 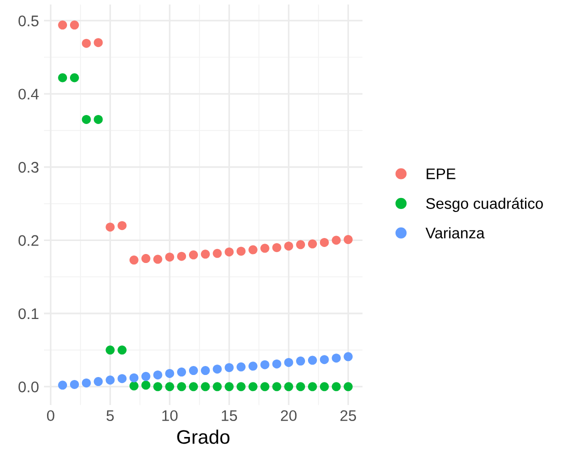 What do you see at coordinates (50, 416) in the screenshot?
I see `x-tick-label: 0` at bounding box center [50, 416].